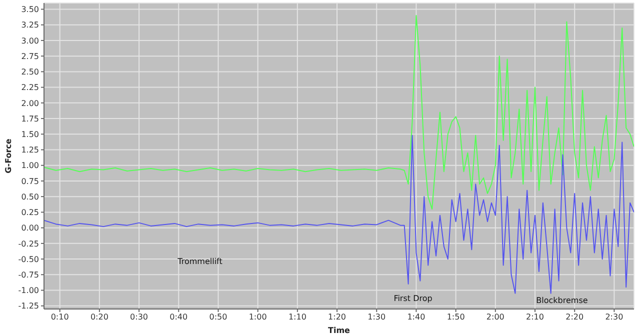 This screenshot has height=335, width=640. Describe the element at coordinates (30, 25) in the screenshot. I see `y-tick-label: 3.25` at that location.